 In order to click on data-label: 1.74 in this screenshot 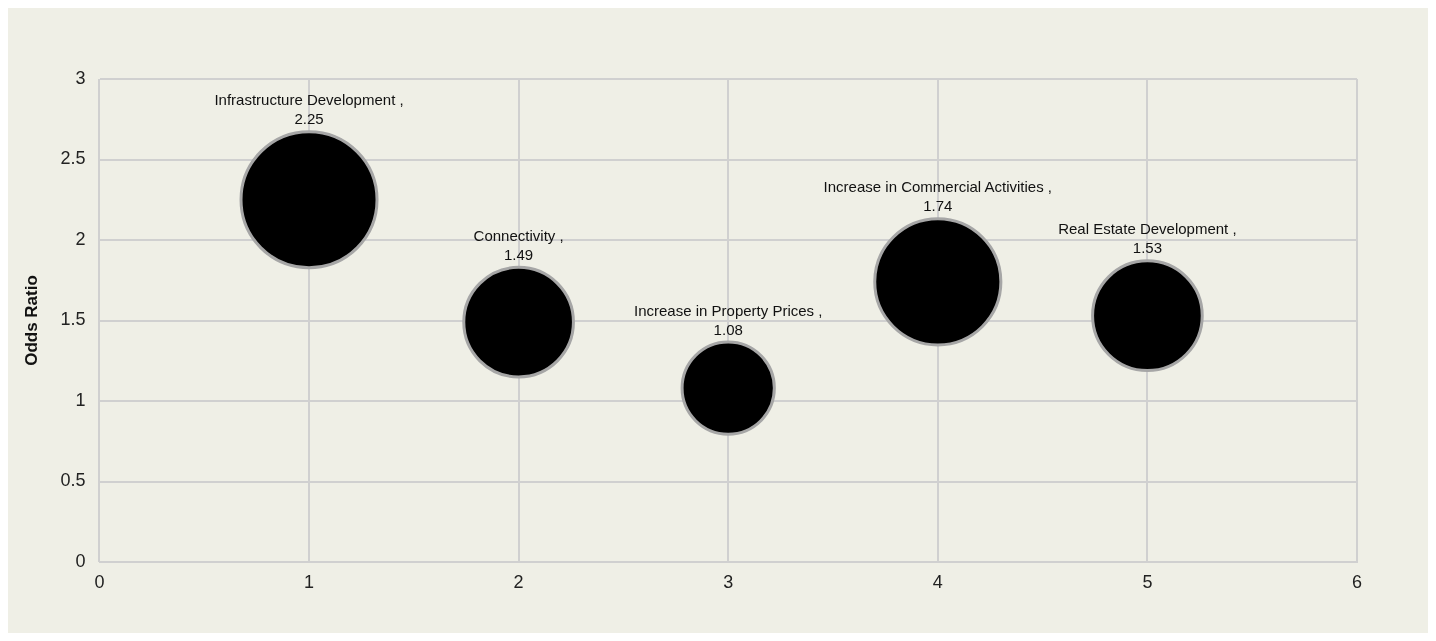, I will do `click(938, 206)`.